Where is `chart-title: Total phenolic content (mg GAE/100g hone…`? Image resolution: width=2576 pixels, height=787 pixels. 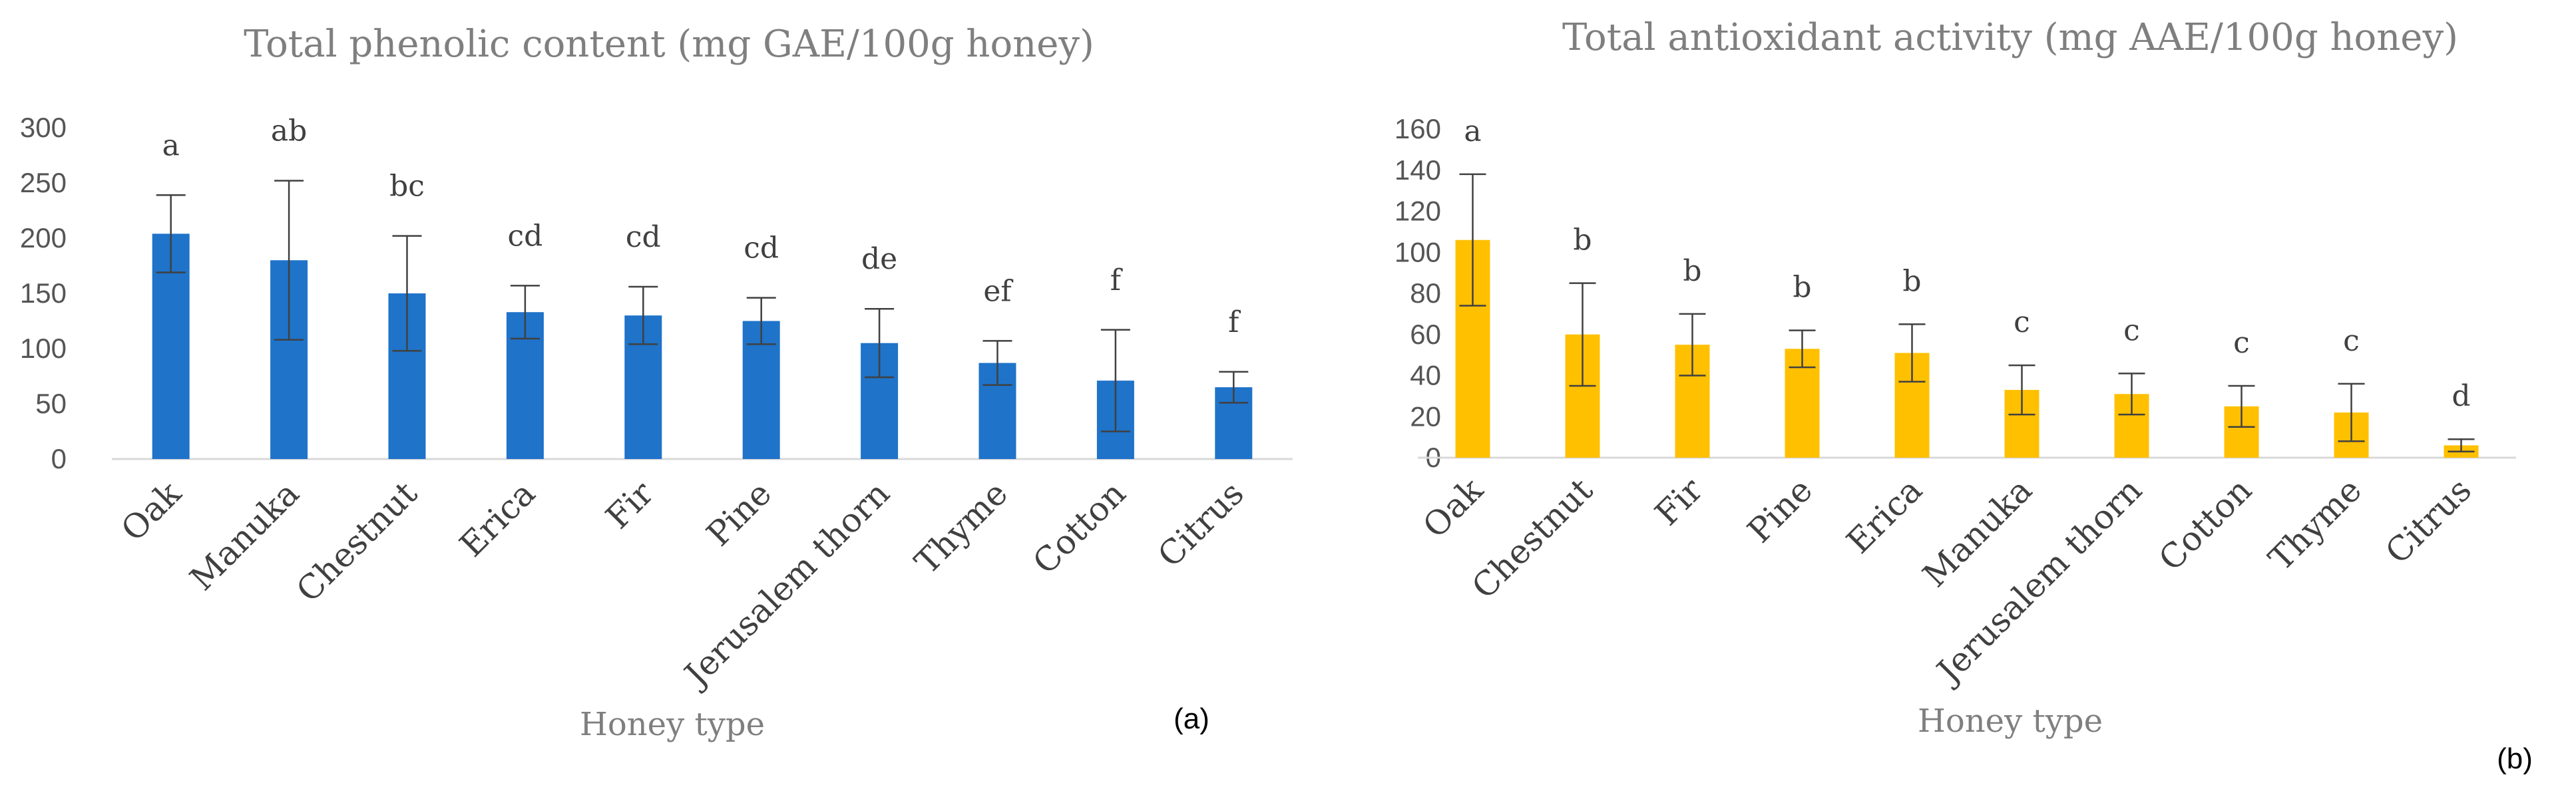
chart-title: Total phenolic content (mg GAE/100g hone… is located at coordinates (669, 45).